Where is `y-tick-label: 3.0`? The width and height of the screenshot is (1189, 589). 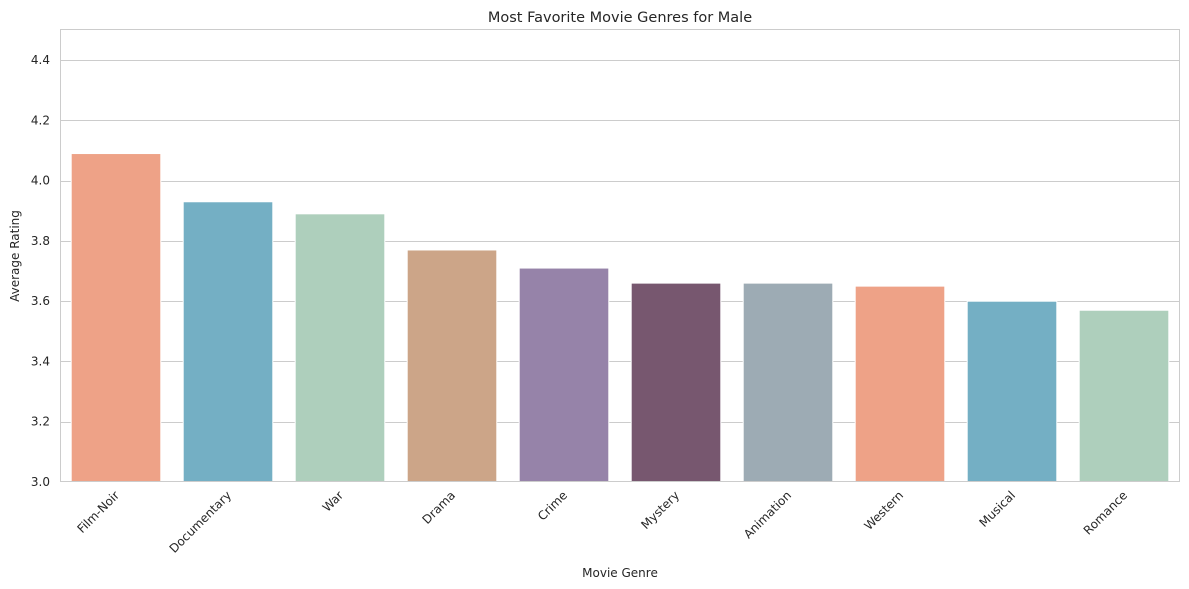 y-tick-label: 3.0 is located at coordinates (40, 482).